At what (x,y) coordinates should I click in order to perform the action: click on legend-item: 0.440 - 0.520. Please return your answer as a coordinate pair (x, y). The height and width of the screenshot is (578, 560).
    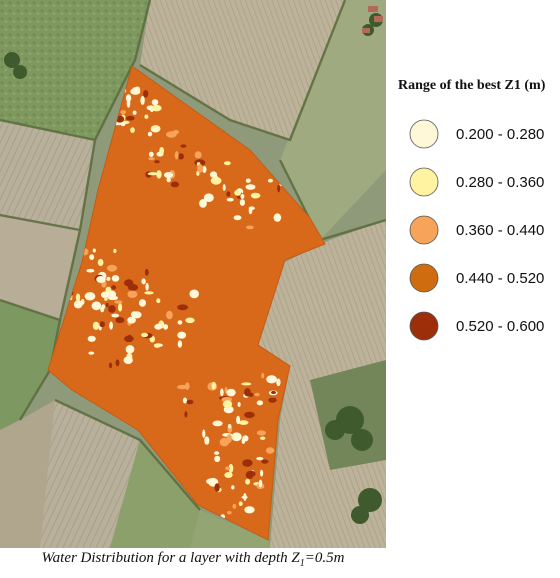
    Looking at the image, I should click on (478, 278).